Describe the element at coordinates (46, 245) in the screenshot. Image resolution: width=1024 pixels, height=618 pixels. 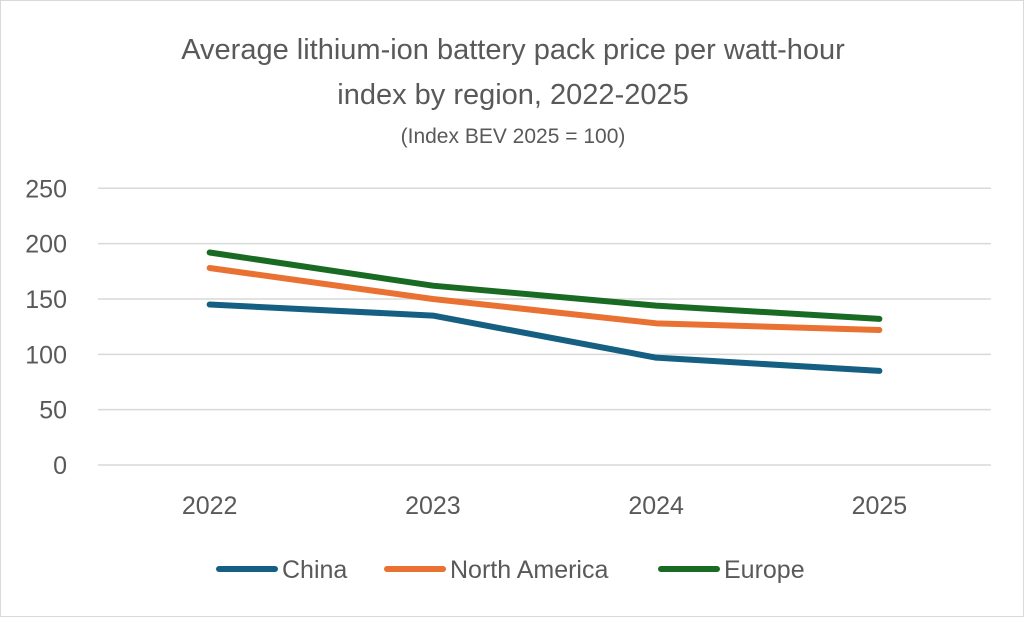
I see `y-tick-label: 200` at that location.